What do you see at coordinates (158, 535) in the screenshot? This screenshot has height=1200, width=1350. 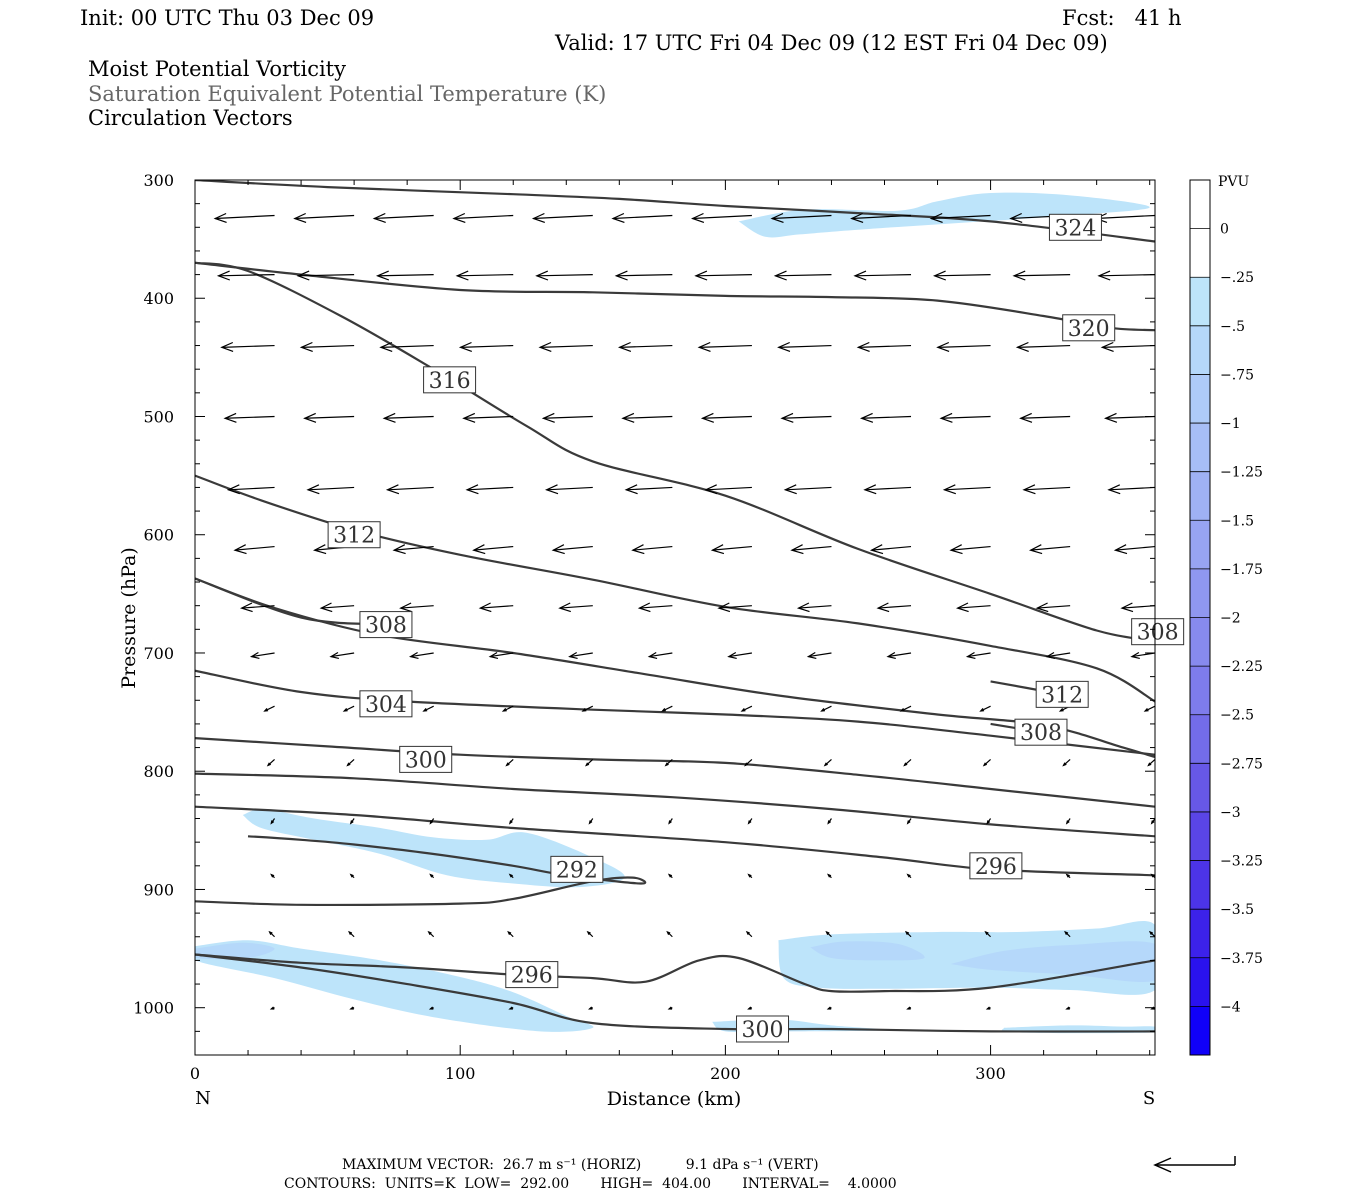 I see `y-tick-label-600: 600` at bounding box center [158, 535].